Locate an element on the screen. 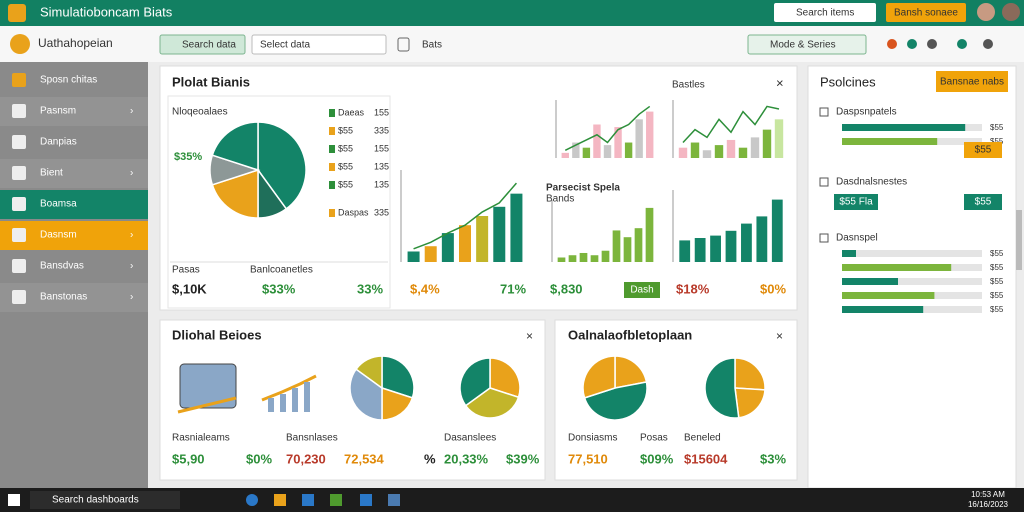 The height and width of the screenshot is (512, 1024). search-box is located at coordinates (825, 12).